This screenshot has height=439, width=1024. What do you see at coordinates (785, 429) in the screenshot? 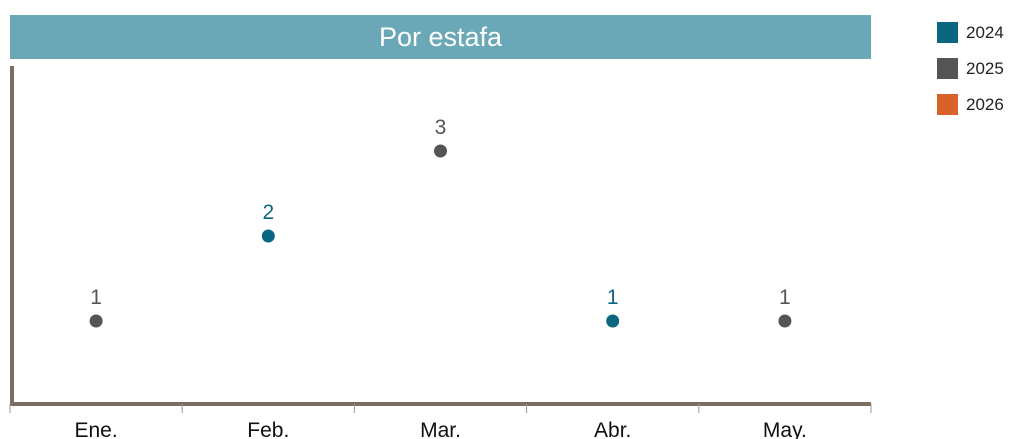
I see `x-tick-label: May.` at bounding box center [785, 429].